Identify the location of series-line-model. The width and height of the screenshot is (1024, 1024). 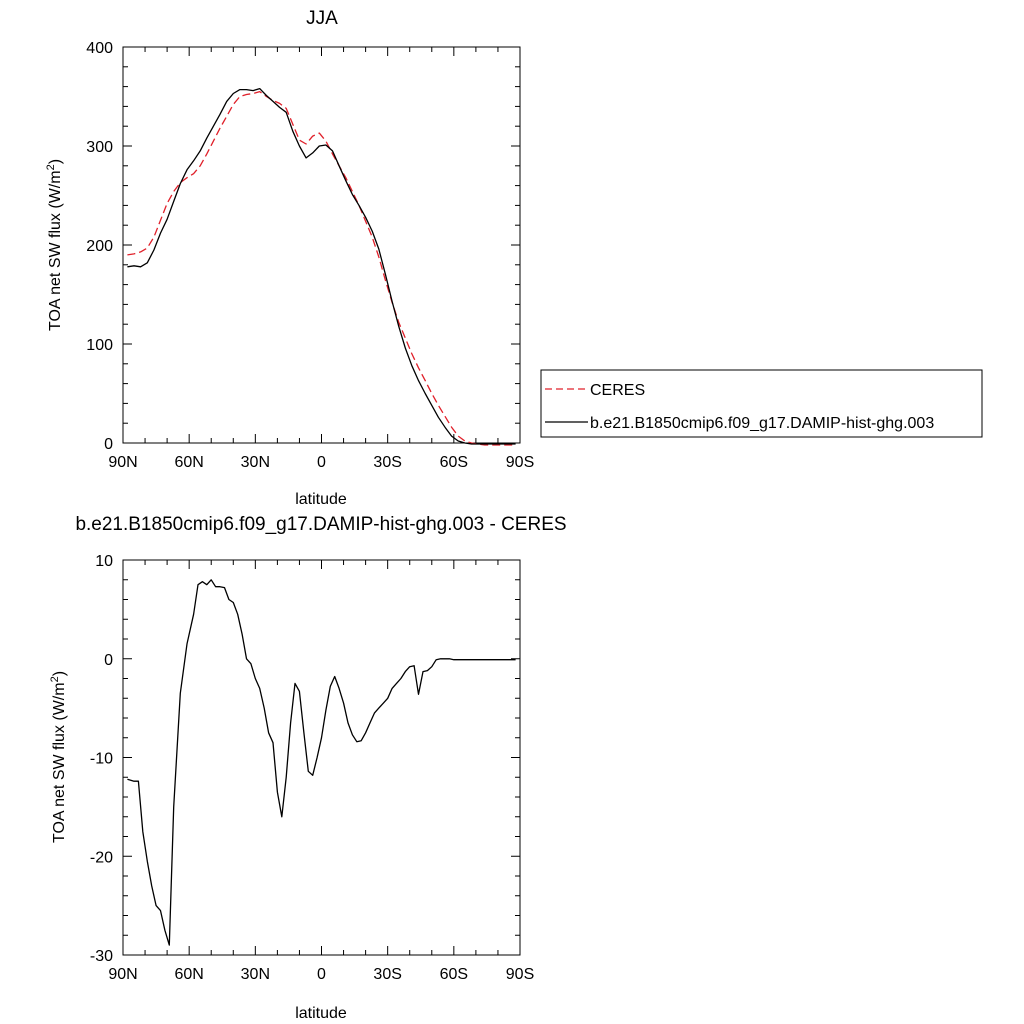
(321, 266).